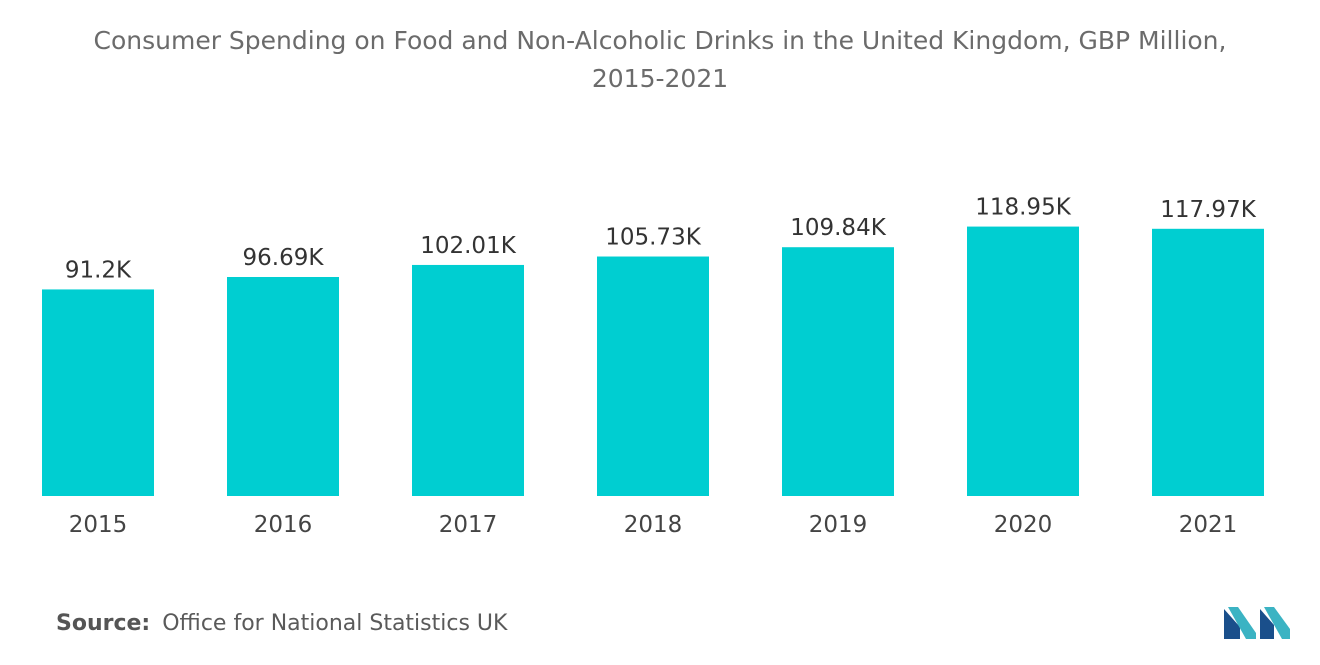 The width and height of the screenshot is (1320, 665). I want to click on source-line: Source: Office for National Statistics UK, so click(281, 623).